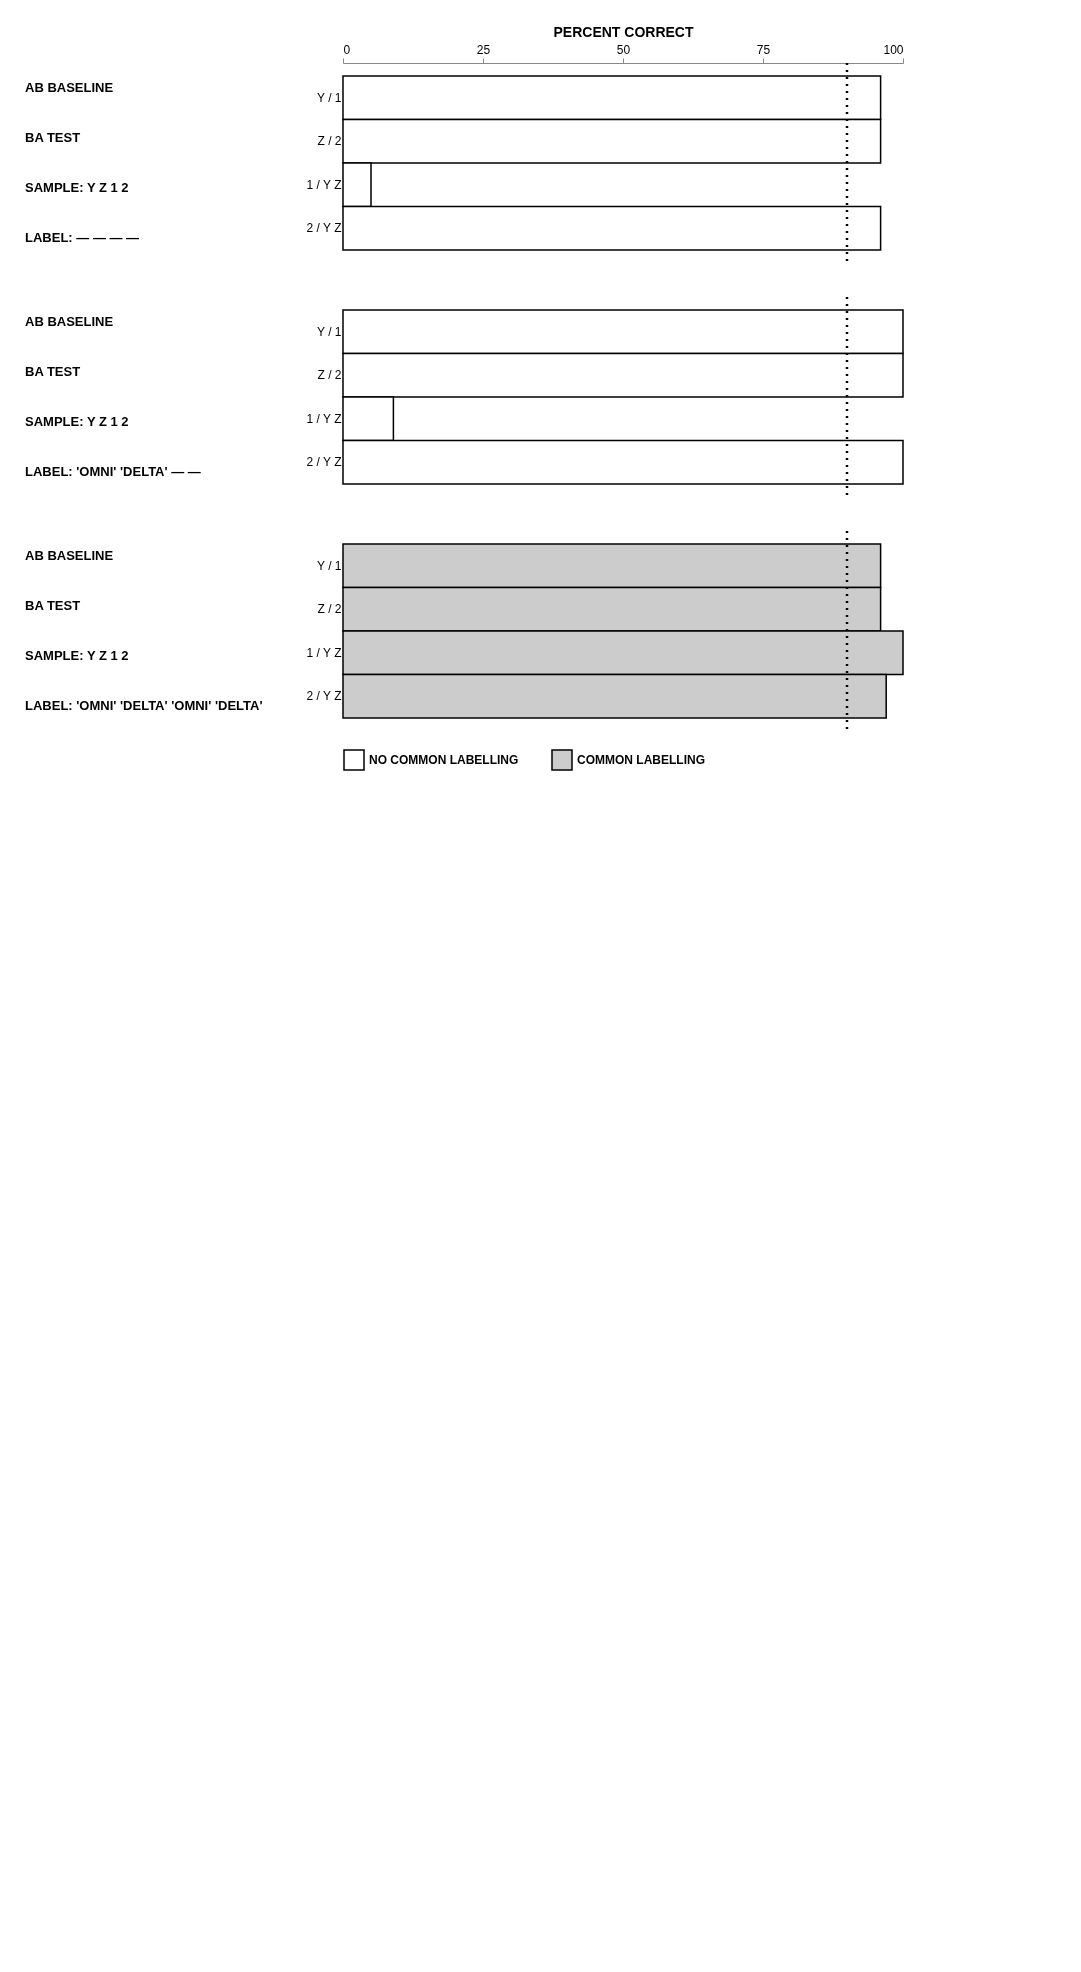 Image resolution: width=1081 pixels, height=1972 pixels. I want to click on legend-label: COMMON LABELLING, so click(641, 760).